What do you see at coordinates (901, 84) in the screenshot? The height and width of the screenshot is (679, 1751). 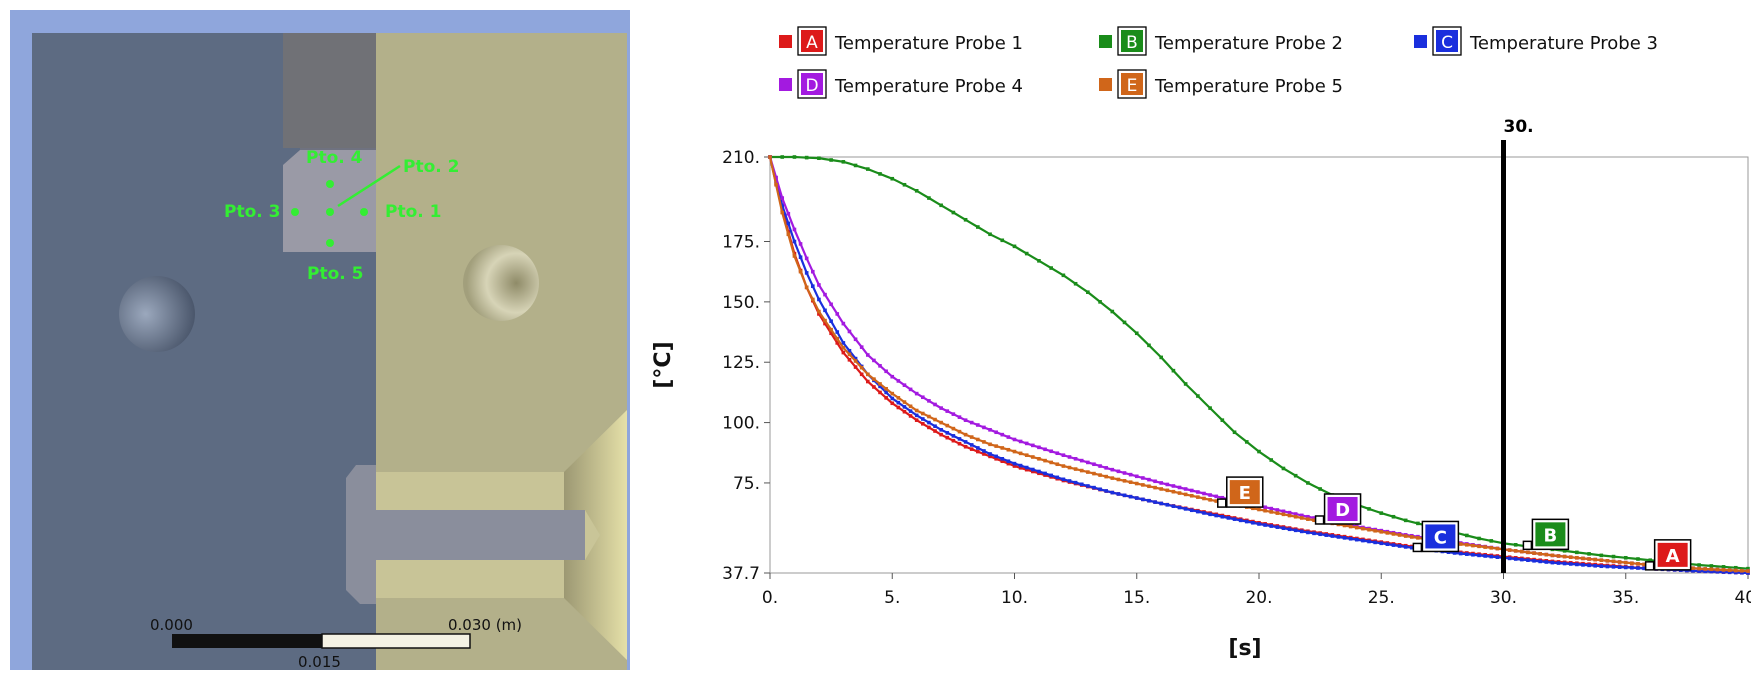 I see `legend-item-probe-4: D Temperature Probe 4` at bounding box center [901, 84].